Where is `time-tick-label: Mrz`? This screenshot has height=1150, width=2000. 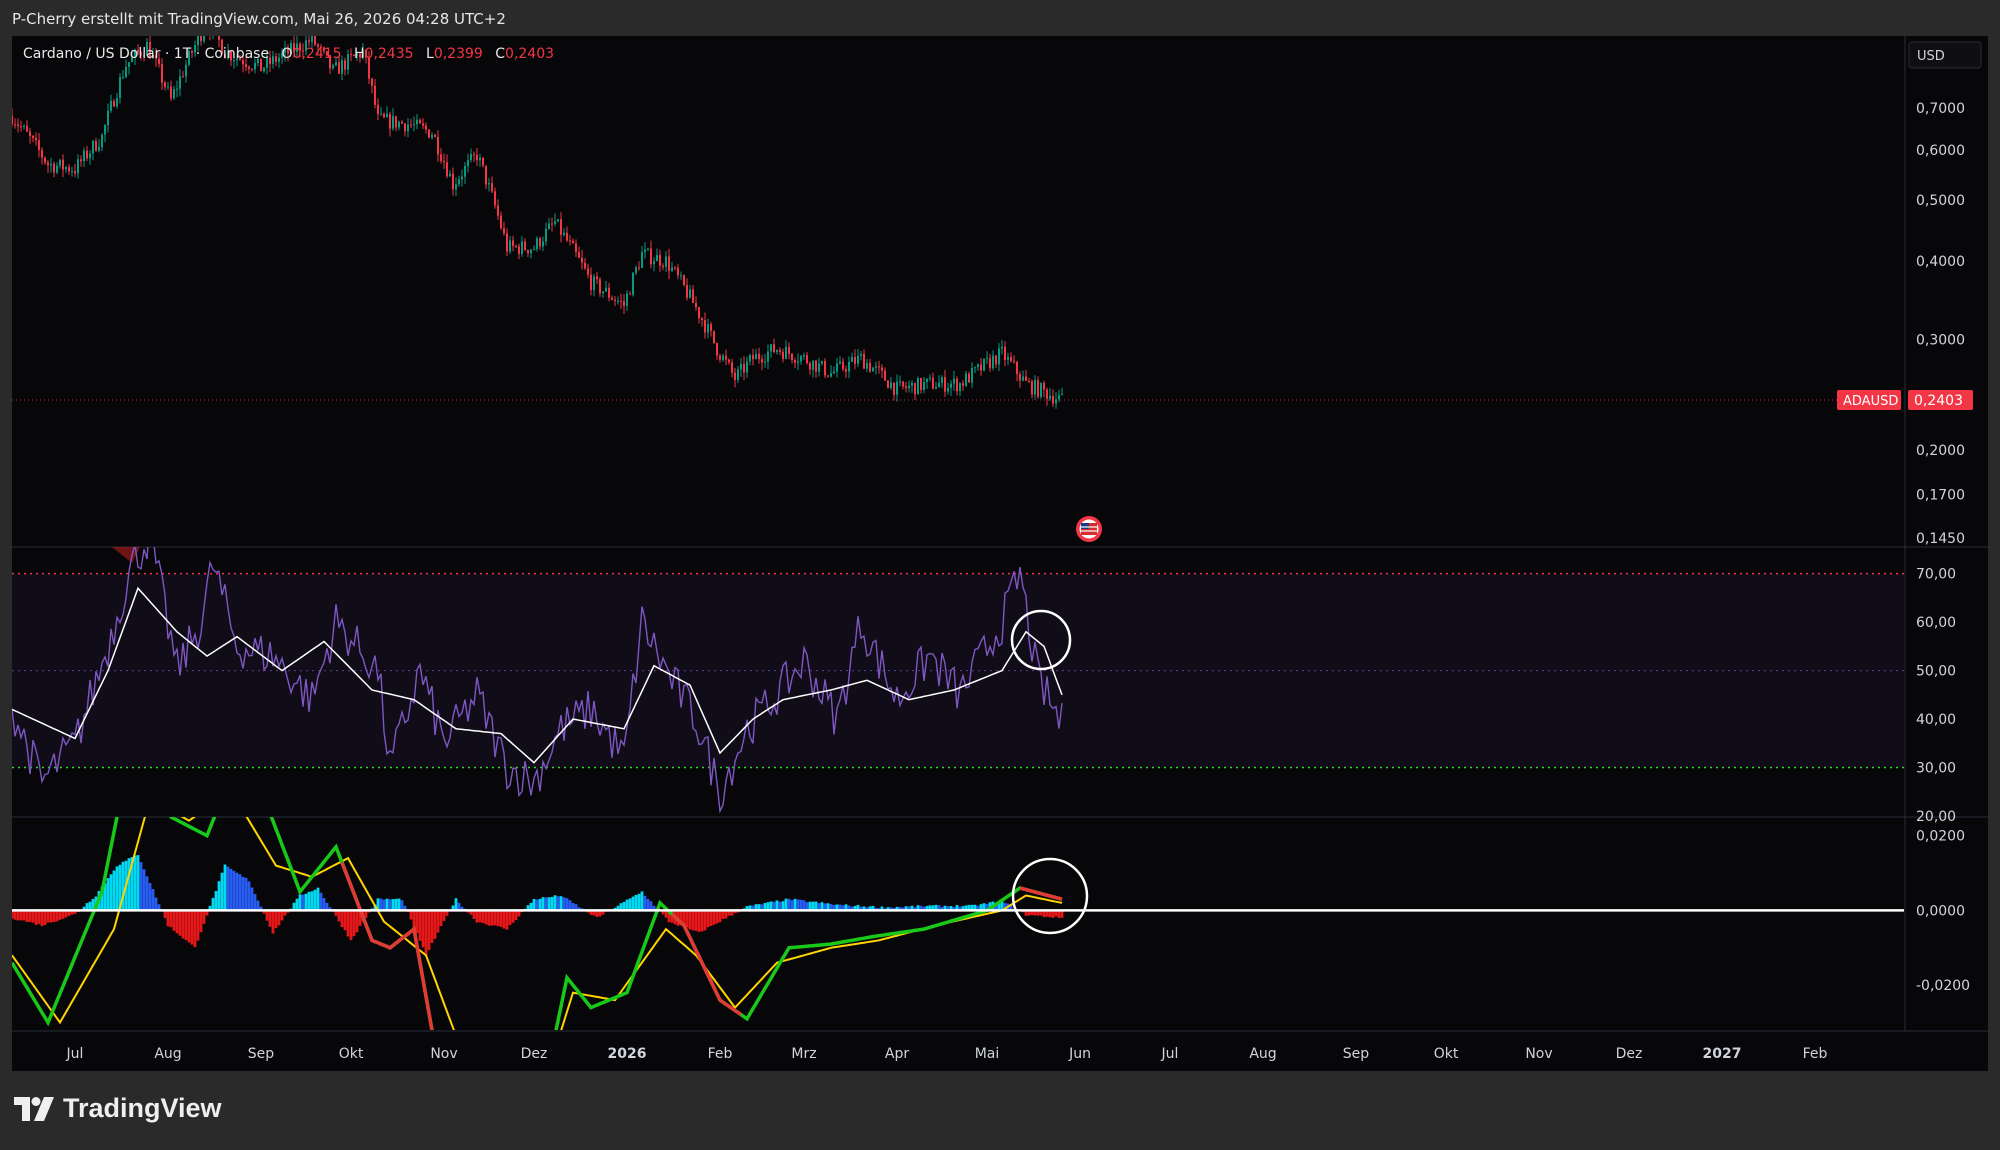 time-tick-label: Mrz is located at coordinates (803, 1054).